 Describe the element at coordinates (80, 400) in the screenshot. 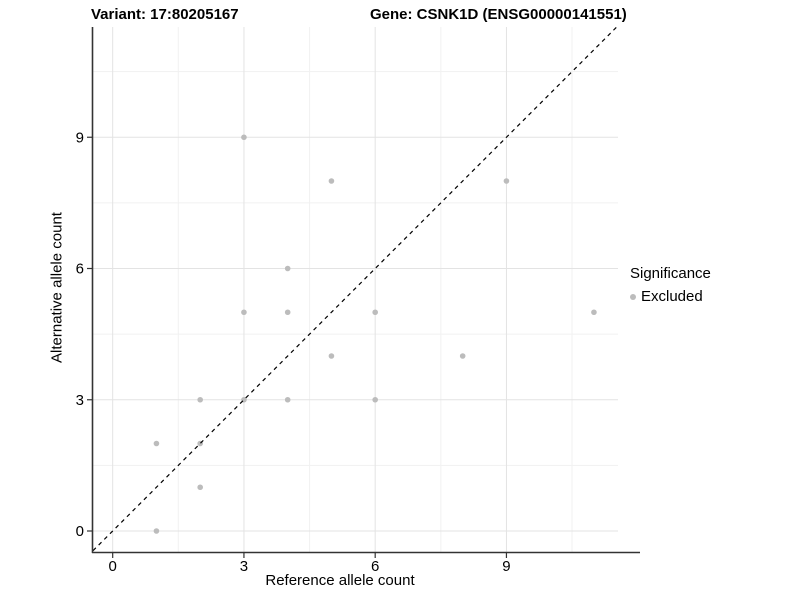

I see `y-tick-label: 3` at that location.